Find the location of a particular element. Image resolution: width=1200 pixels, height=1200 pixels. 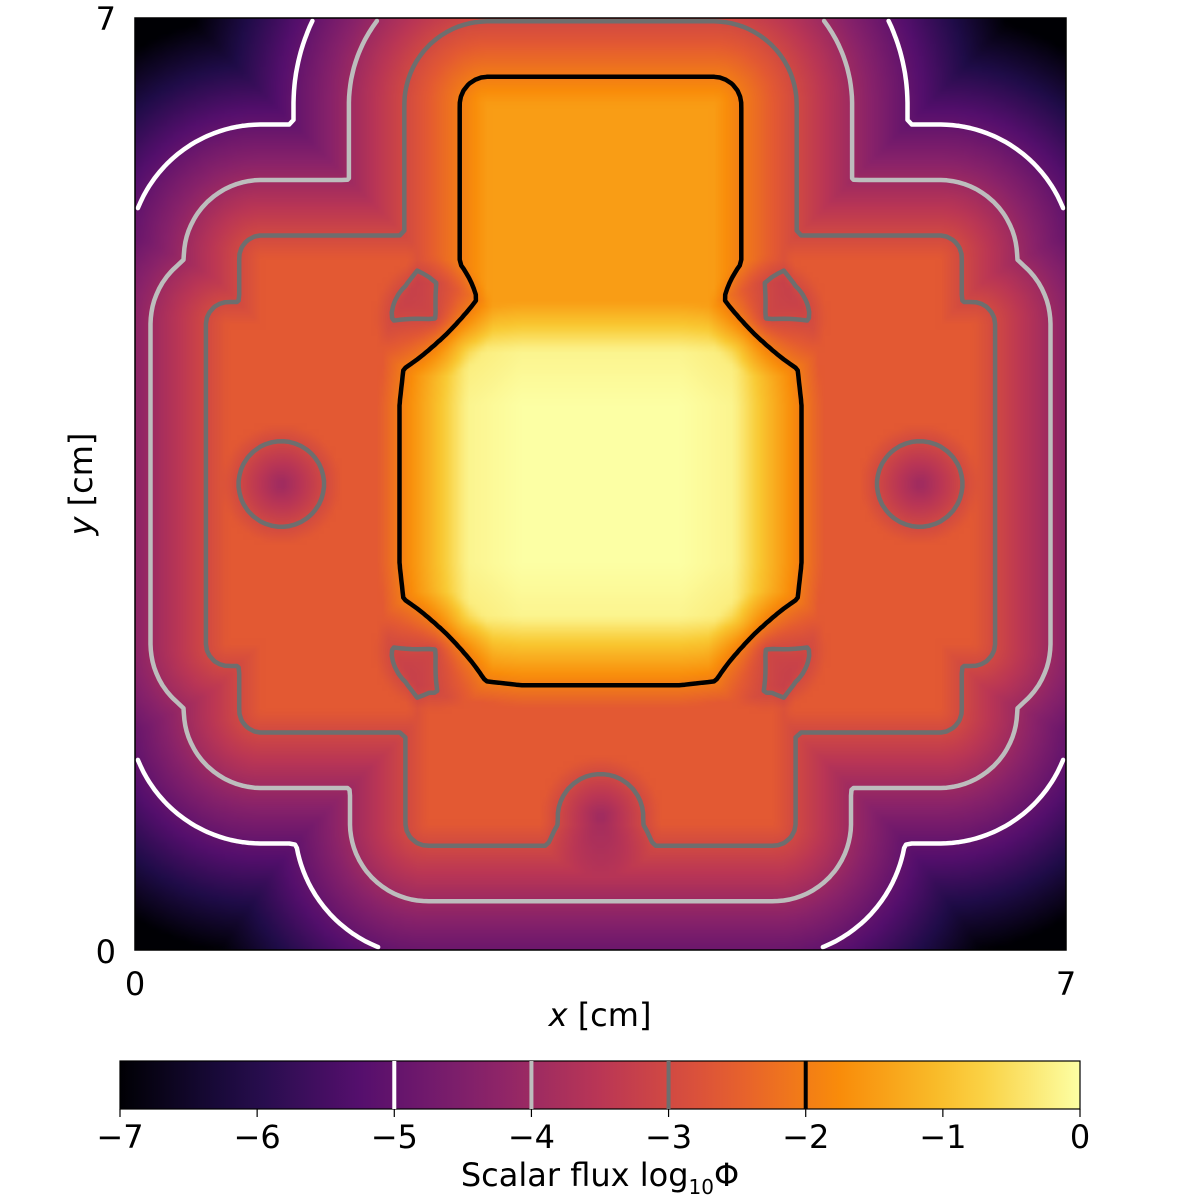

colorbar-tick-label-0: −7 is located at coordinates (119, 1137).